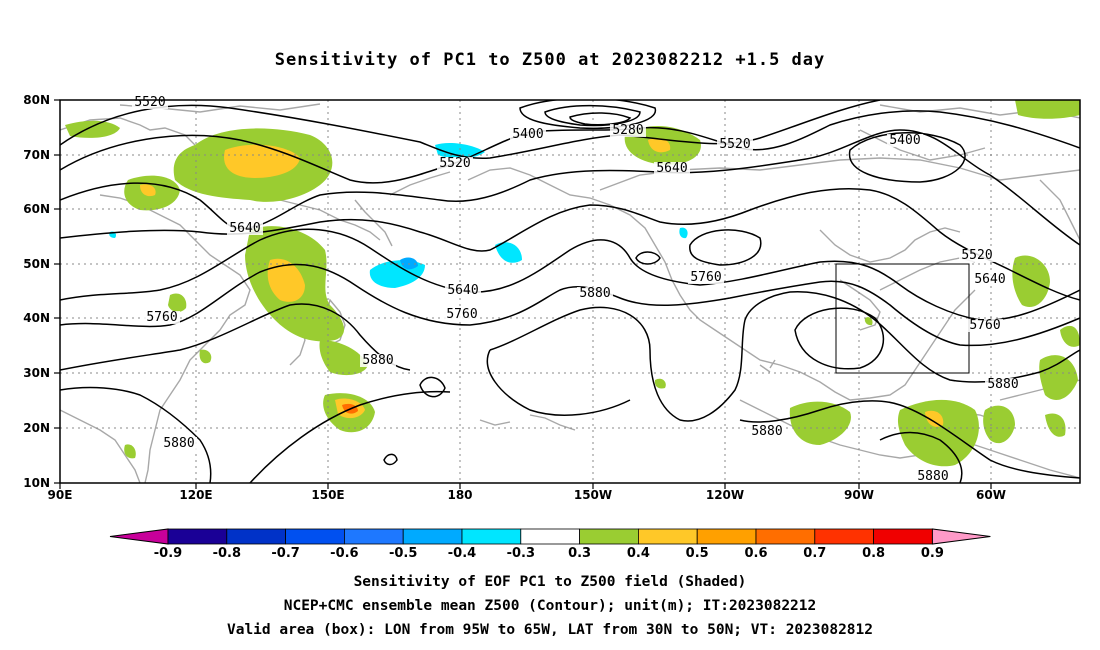 The image size is (1100, 650). Describe the element at coordinates (814, 553) in the screenshot. I see `colorbar-label: 0.7` at that location.